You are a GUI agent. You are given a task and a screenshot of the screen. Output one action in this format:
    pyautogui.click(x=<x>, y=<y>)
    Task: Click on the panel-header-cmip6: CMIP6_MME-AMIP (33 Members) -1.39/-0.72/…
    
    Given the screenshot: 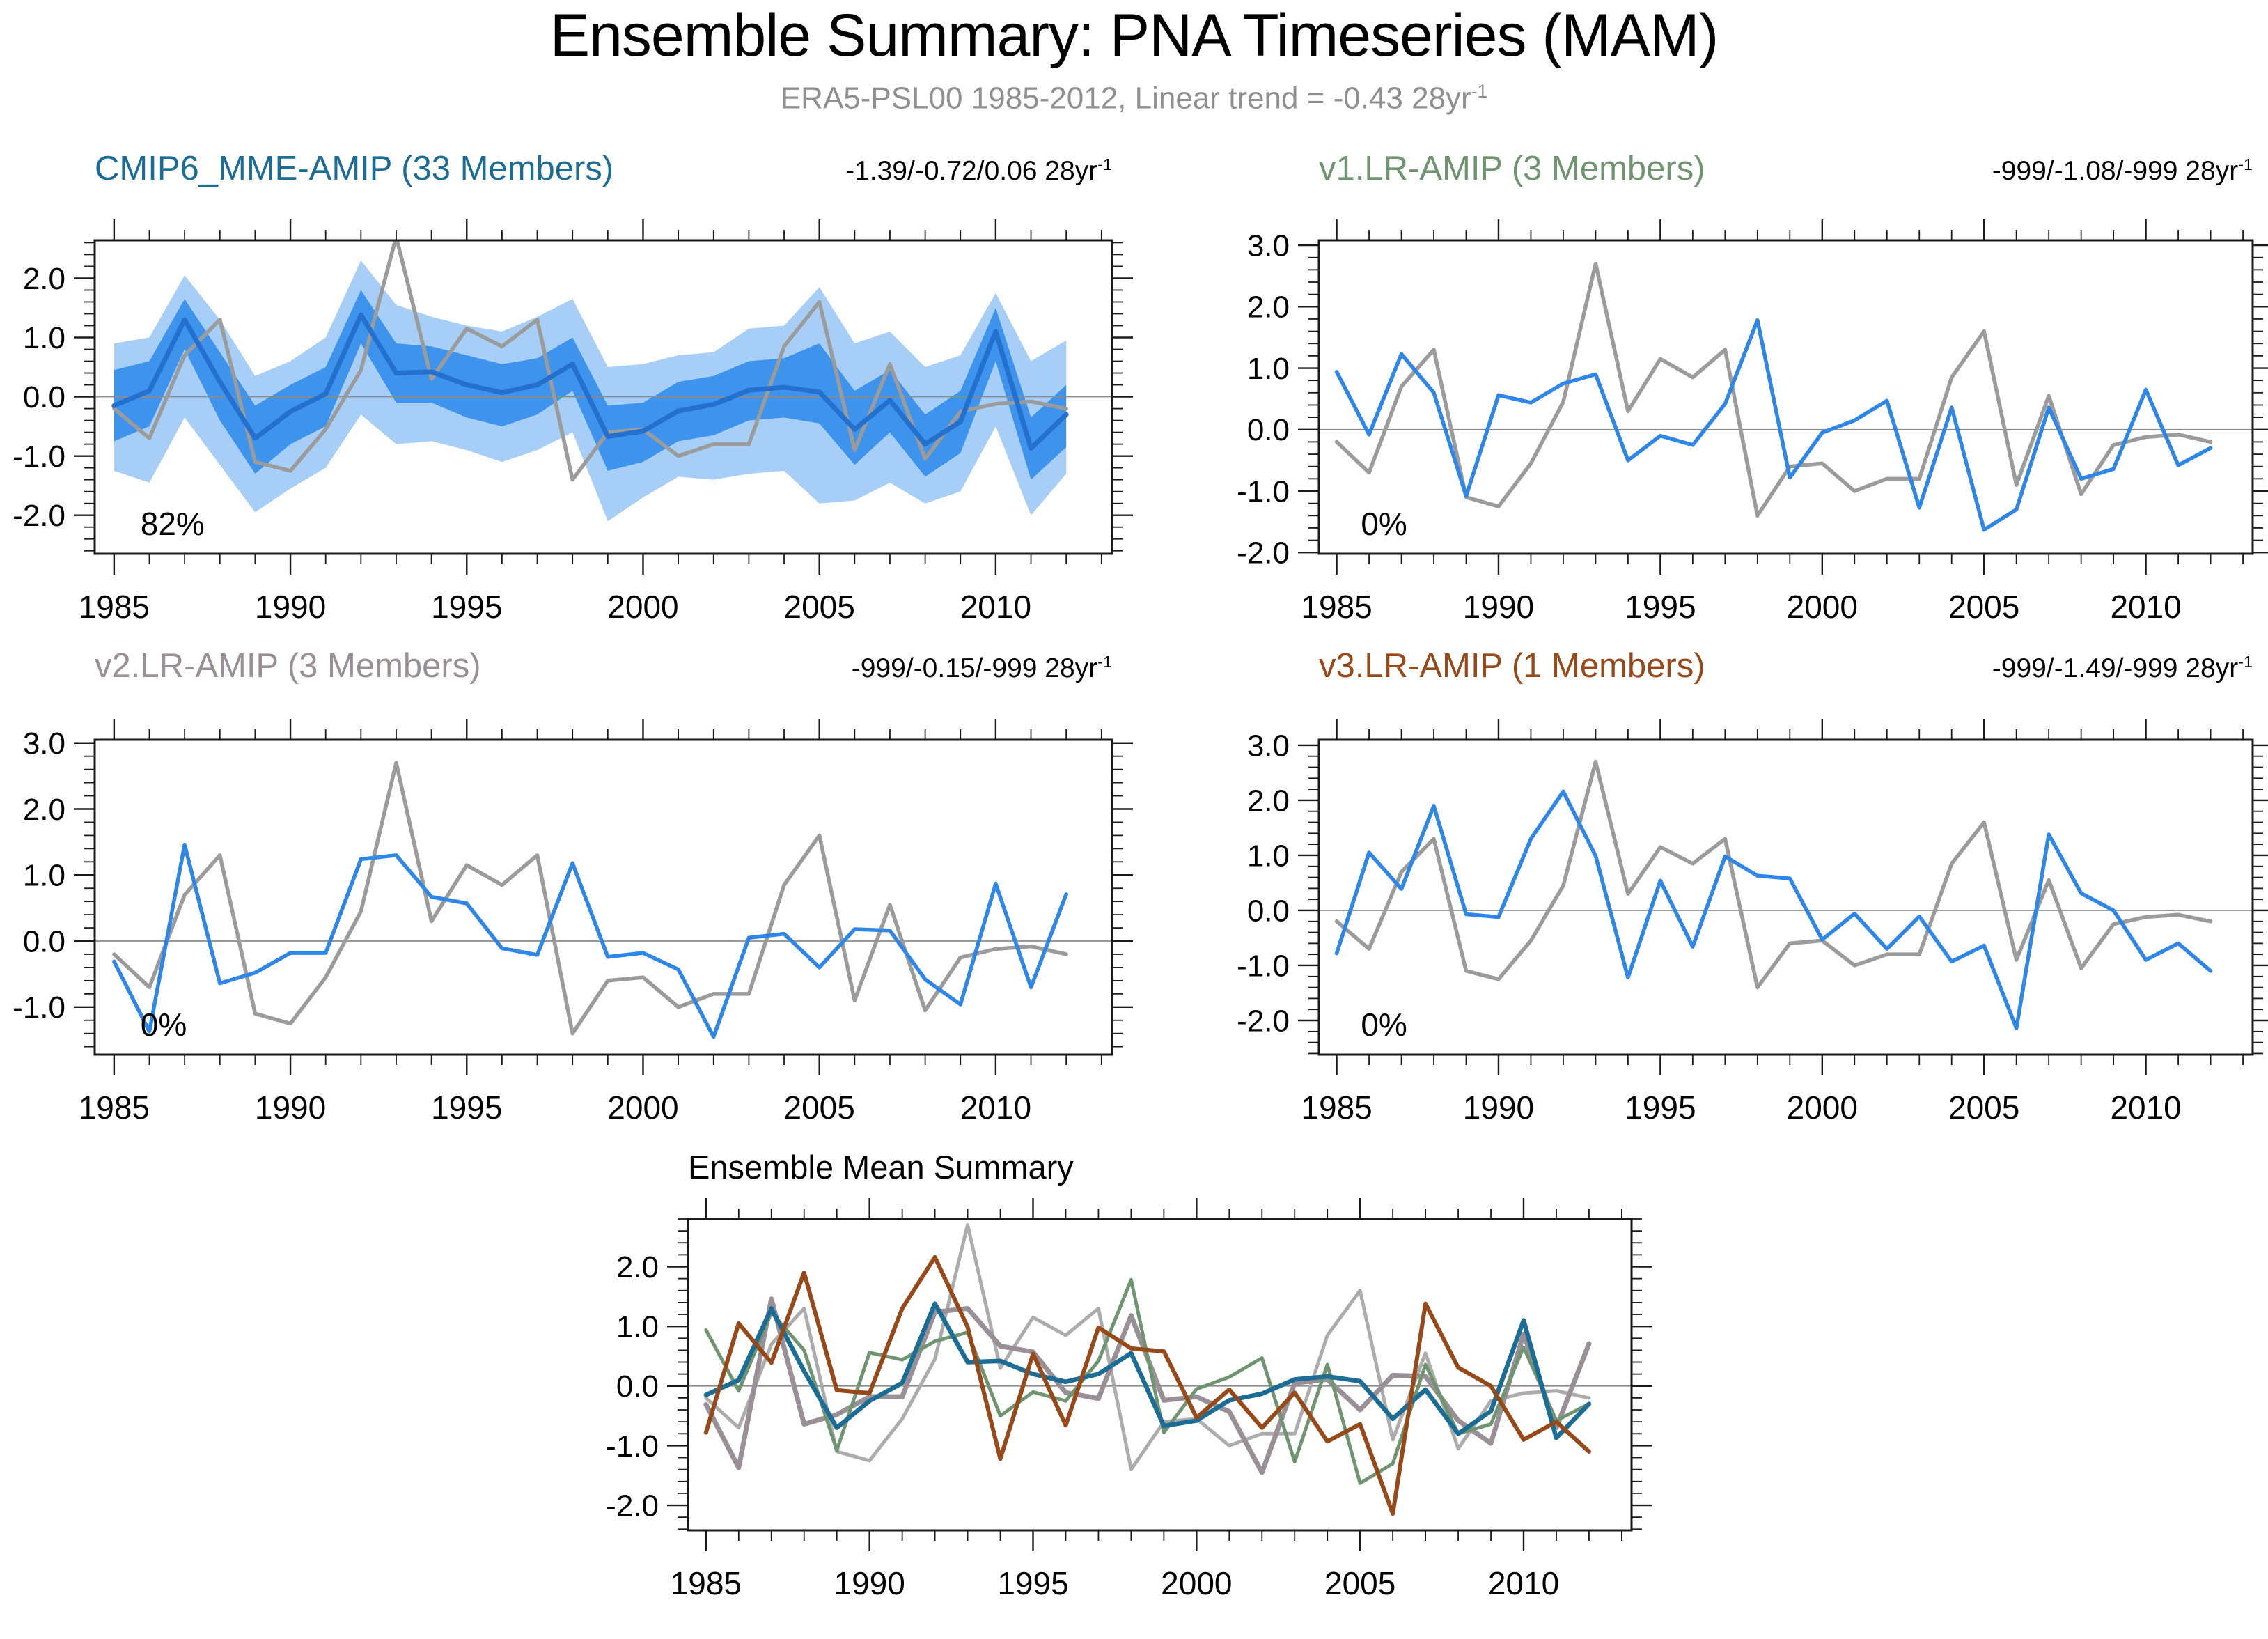 What is the action you would take?
    pyautogui.click(x=603, y=168)
    